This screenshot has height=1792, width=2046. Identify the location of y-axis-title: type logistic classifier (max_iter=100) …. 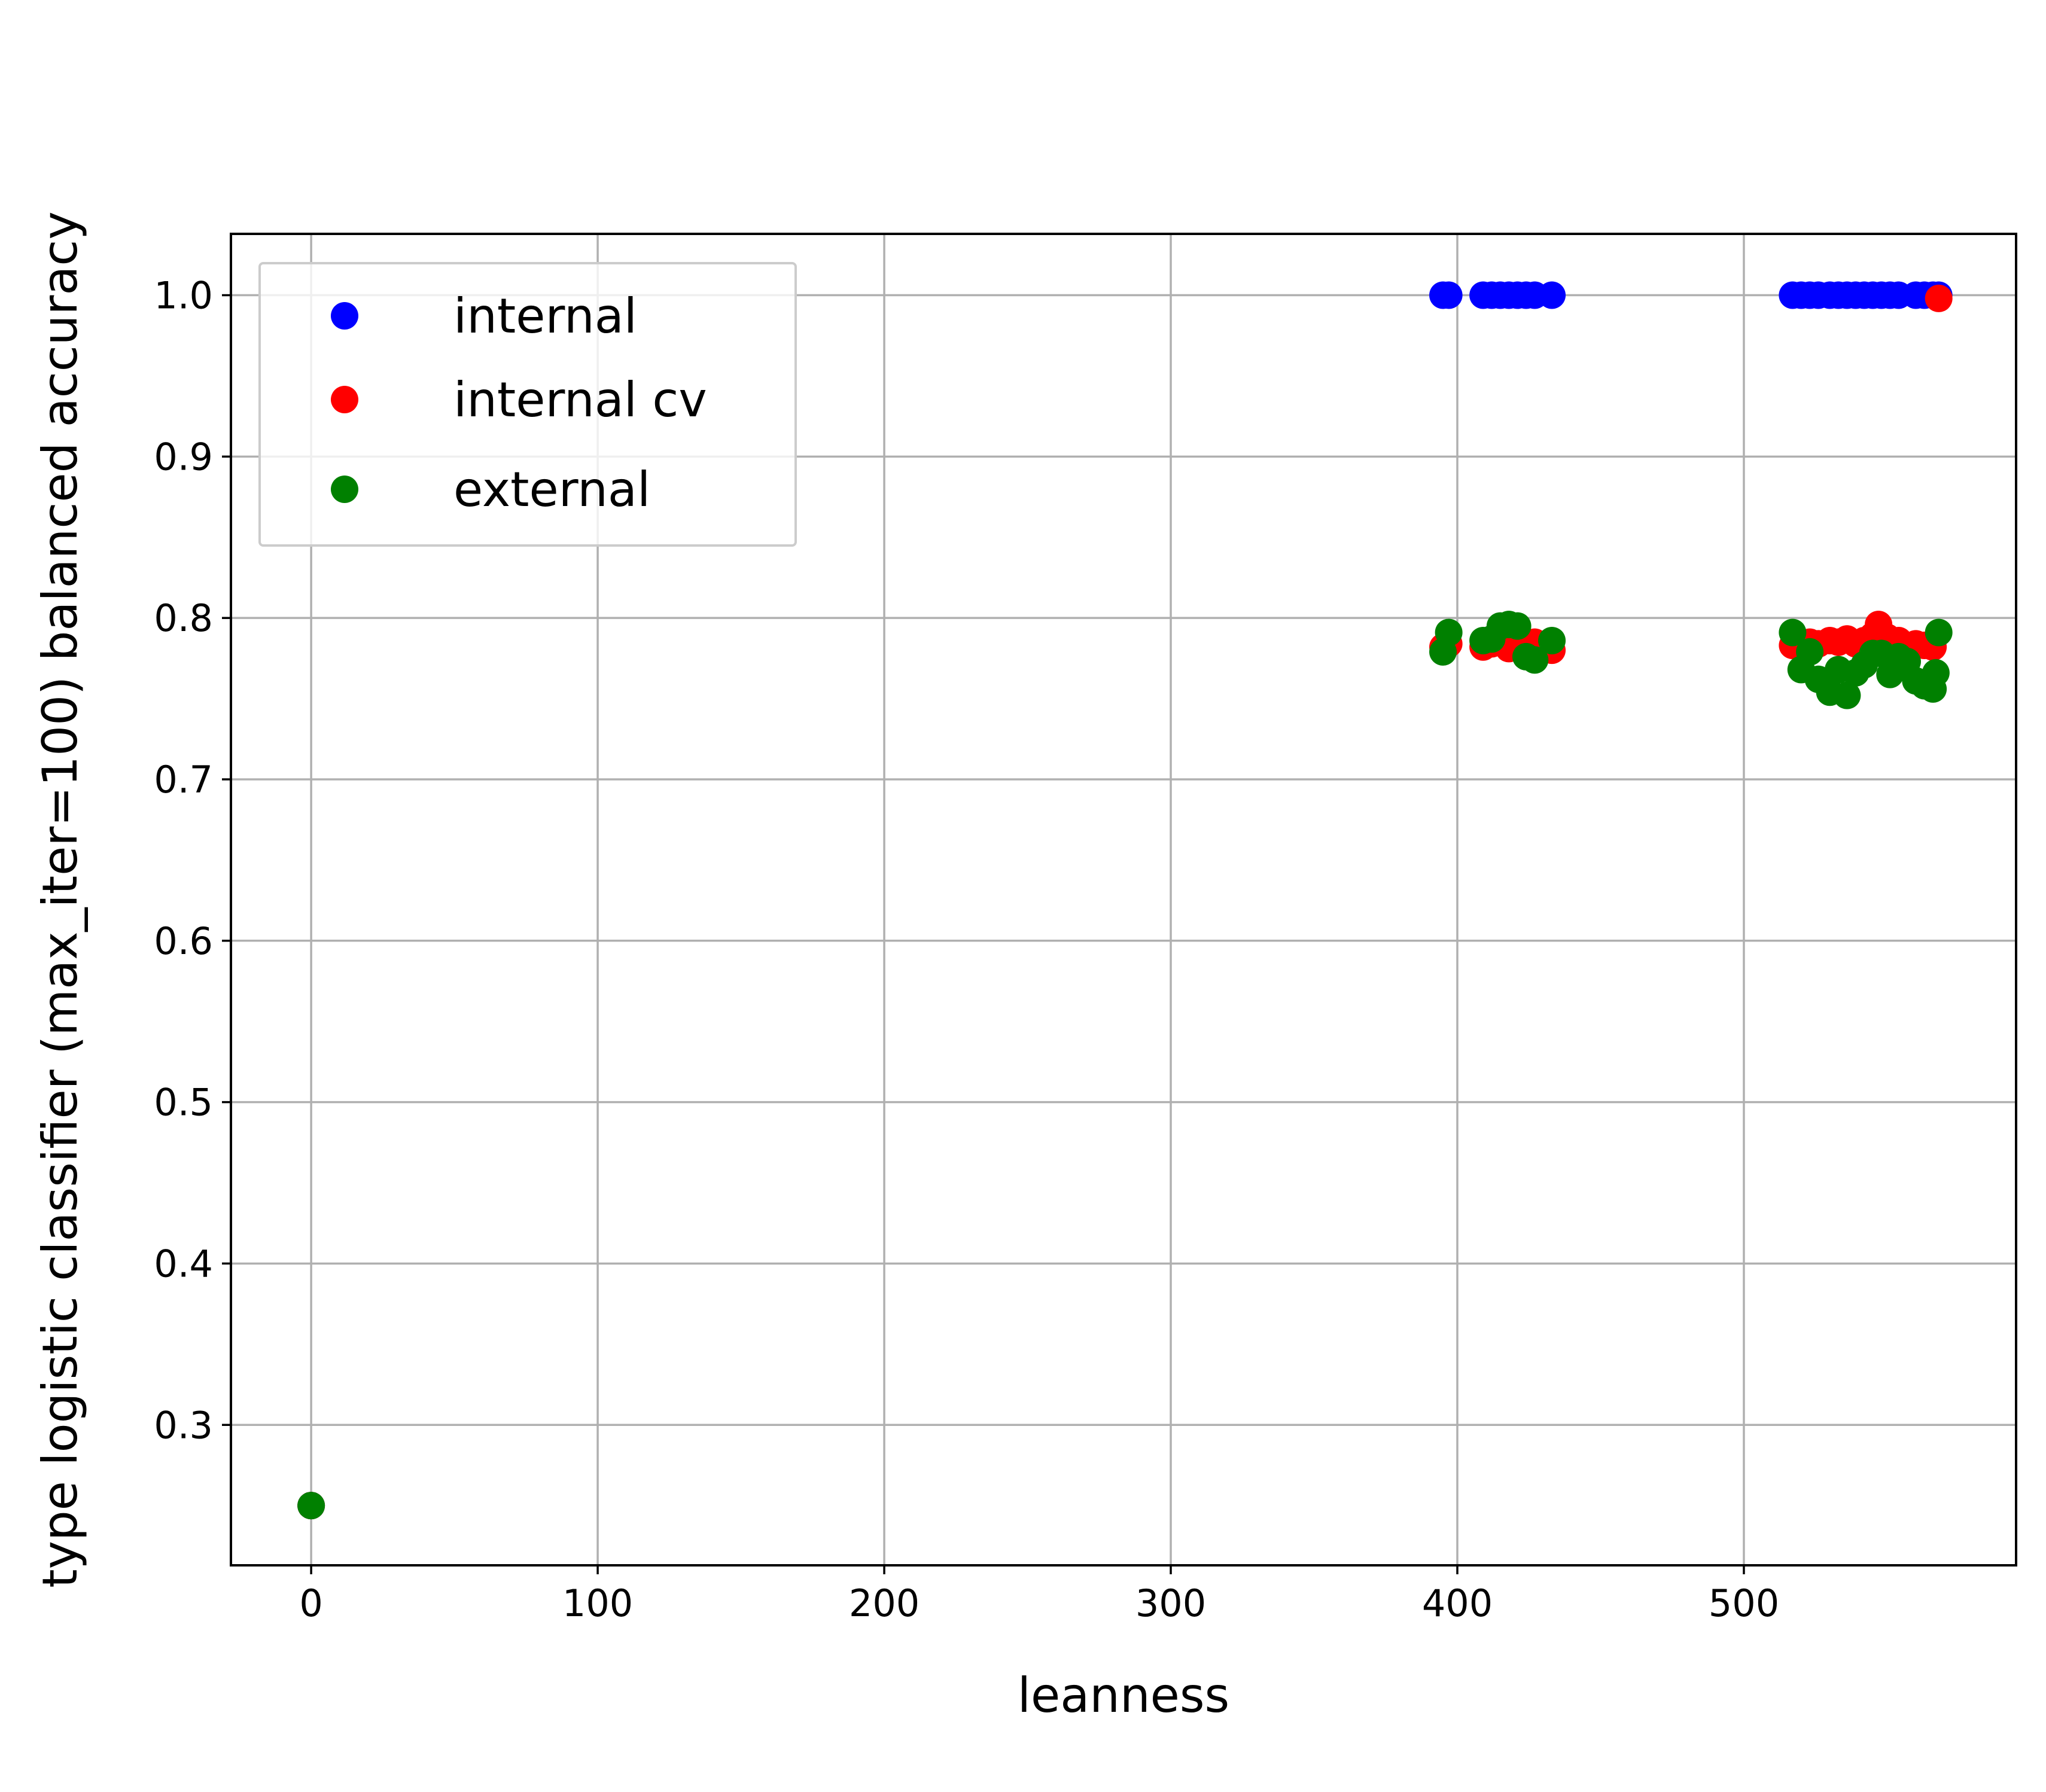
(60, 899).